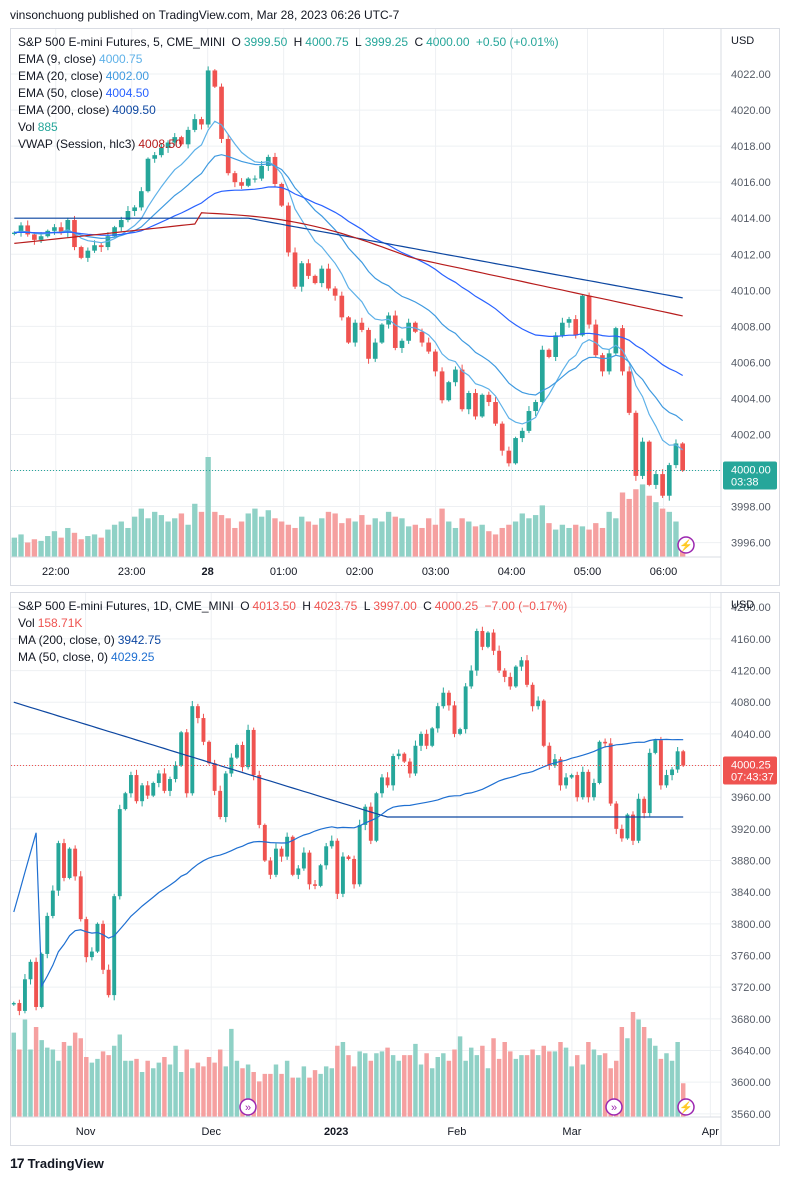 The width and height of the screenshot is (791, 1181). Describe the element at coordinates (290, 59) in the screenshot. I see `intraday-indicator-row: EMA (9, close) 4000.75` at that location.